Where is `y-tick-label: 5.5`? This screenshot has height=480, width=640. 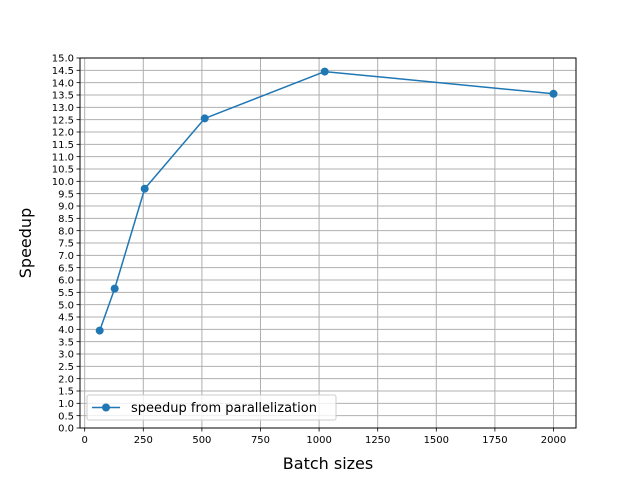 y-tick-label: 5.5 is located at coordinates (66, 293).